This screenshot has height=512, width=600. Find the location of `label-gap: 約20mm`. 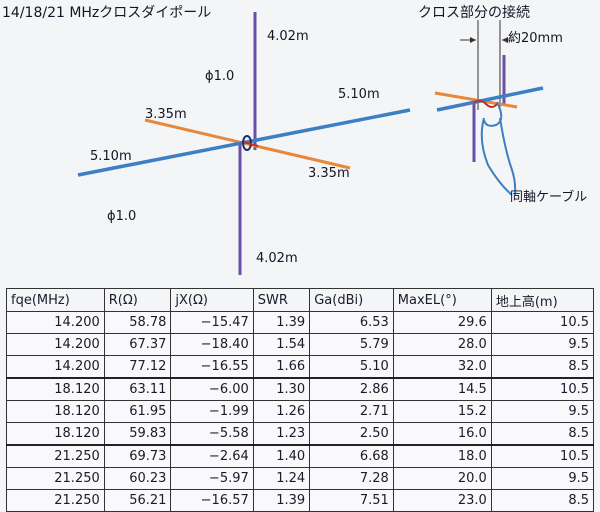

label-gap: 約20mm is located at coordinates (535, 38).